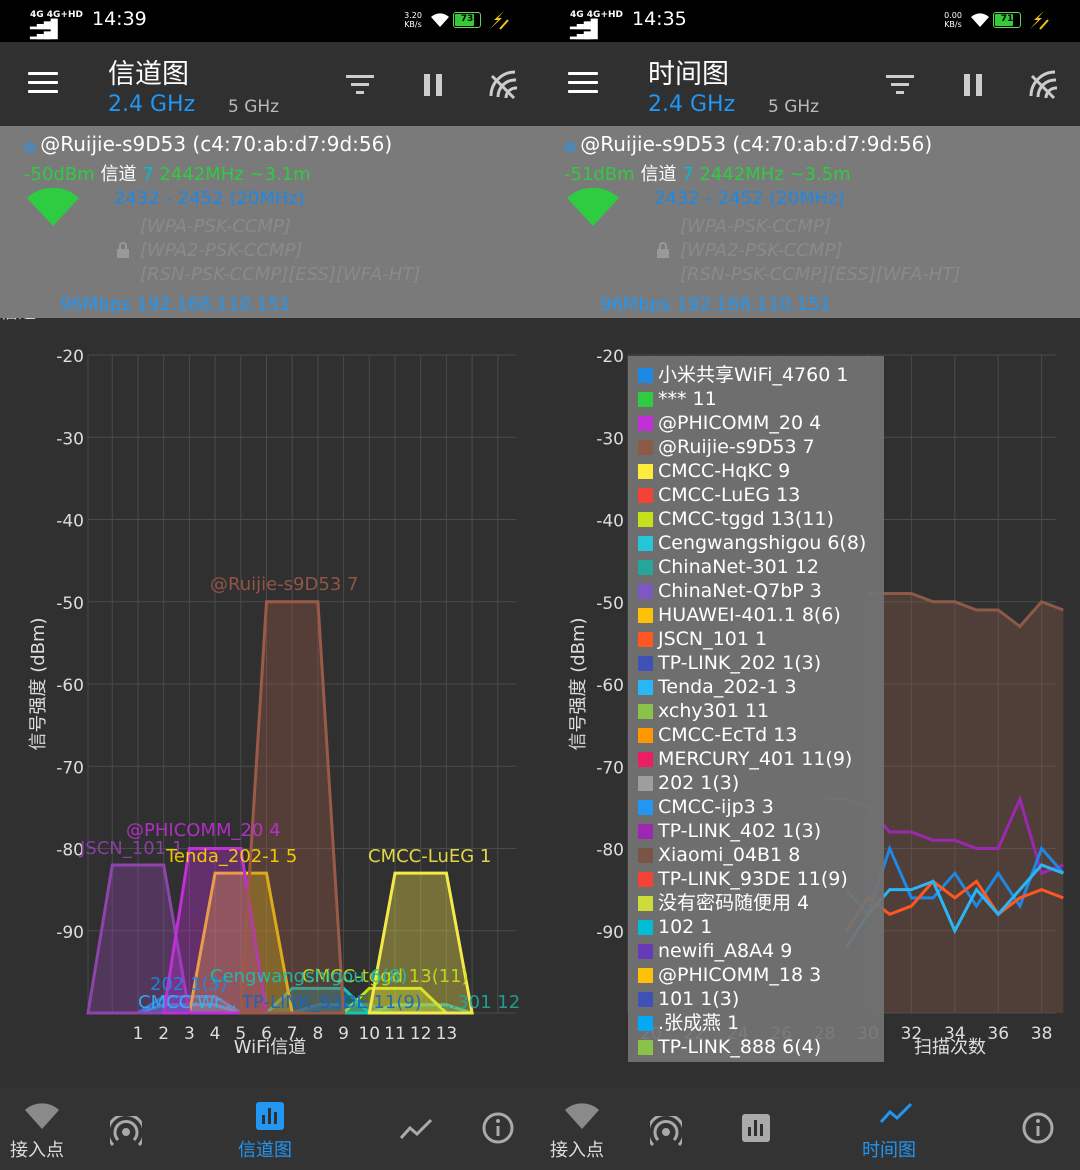  Describe the element at coordinates (221, 250) in the screenshot. I see `ap-capability-2: [WPA2-PSK-CCMP]` at that location.